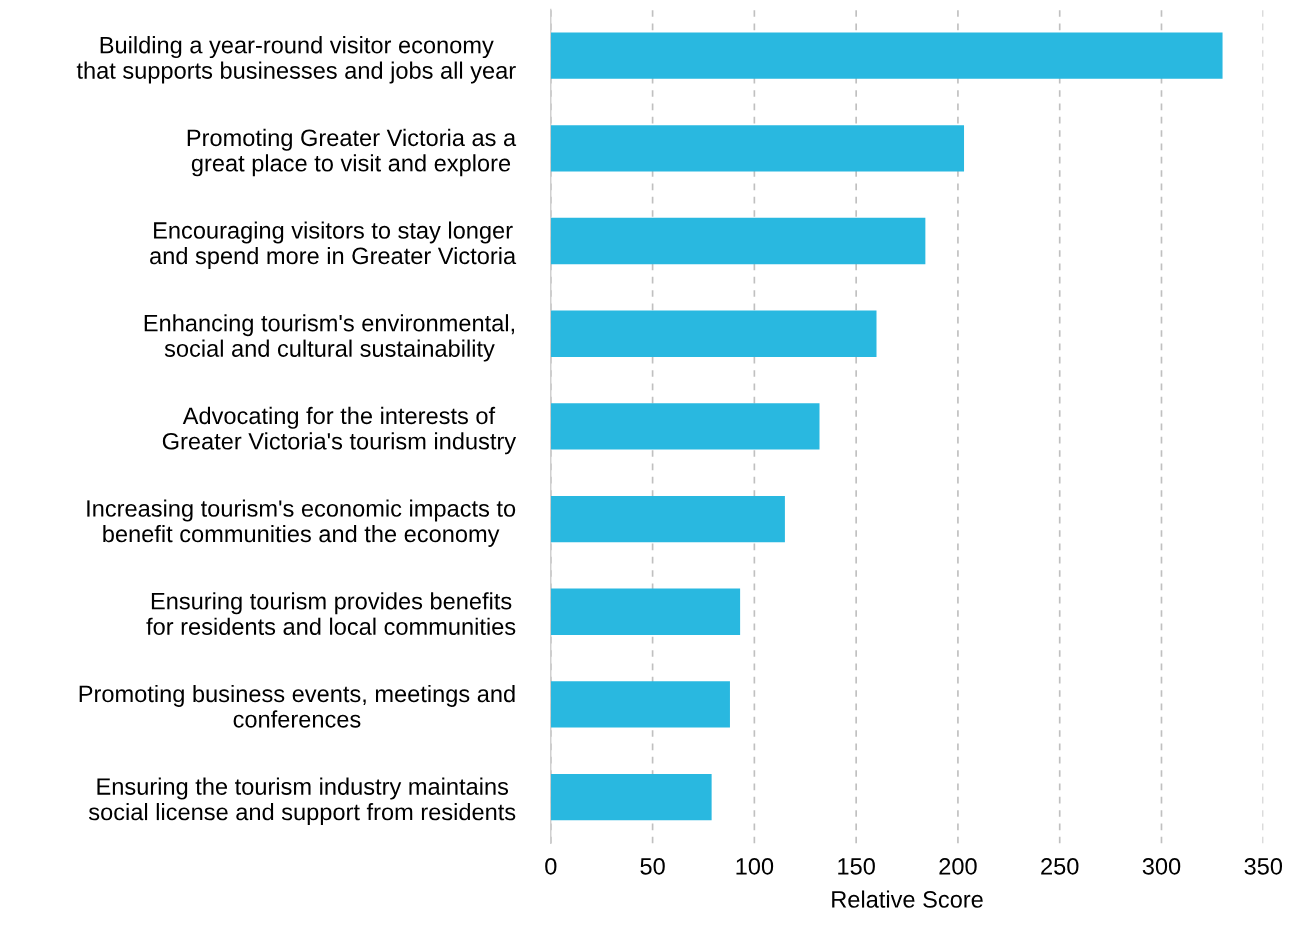 Image resolution: width=1293 pixels, height=932 pixels. I want to click on x-tick-label: 0, so click(551, 866).